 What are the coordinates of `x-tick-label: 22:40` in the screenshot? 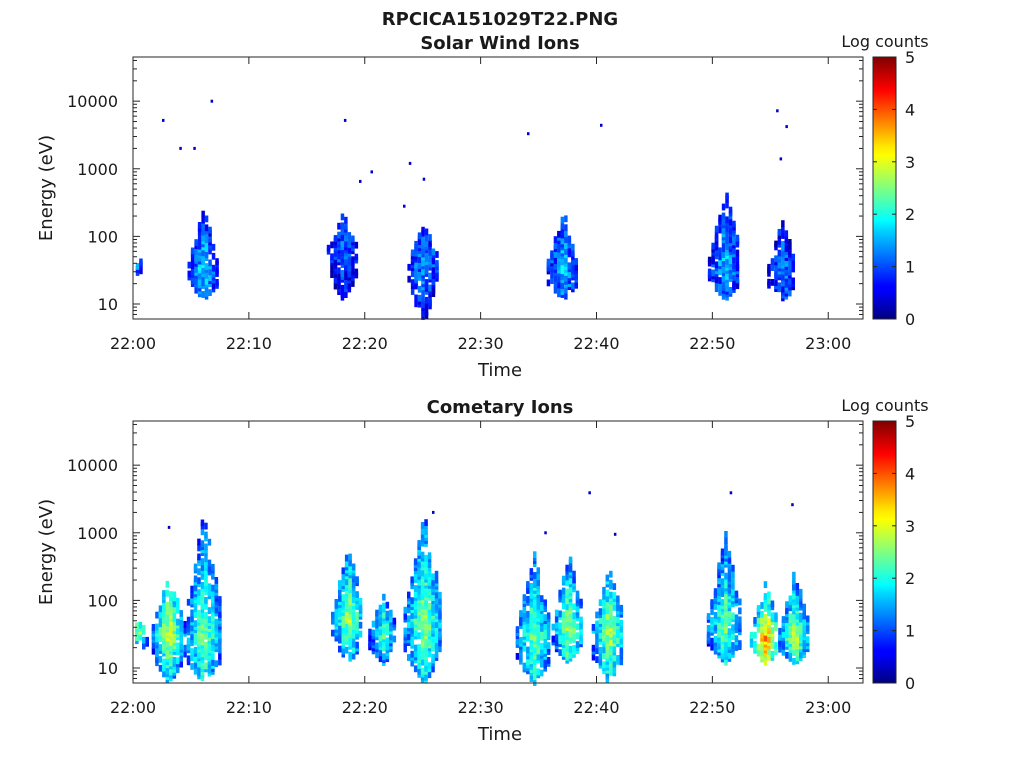 It's located at (596, 707).